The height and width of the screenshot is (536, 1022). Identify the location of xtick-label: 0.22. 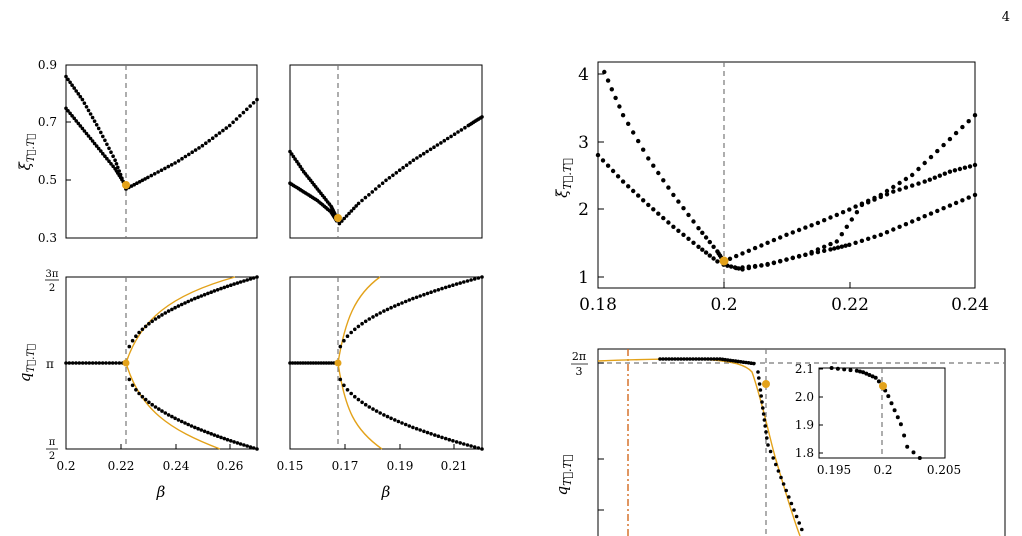
(850, 305).